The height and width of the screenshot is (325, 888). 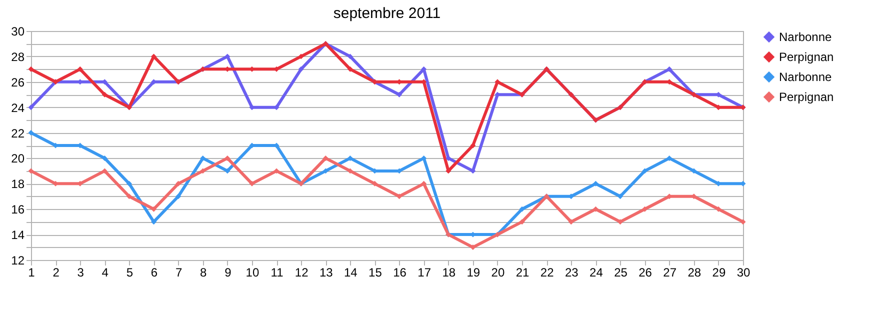 I want to click on chart-title: septembre 2011, so click(x=387, y=13).